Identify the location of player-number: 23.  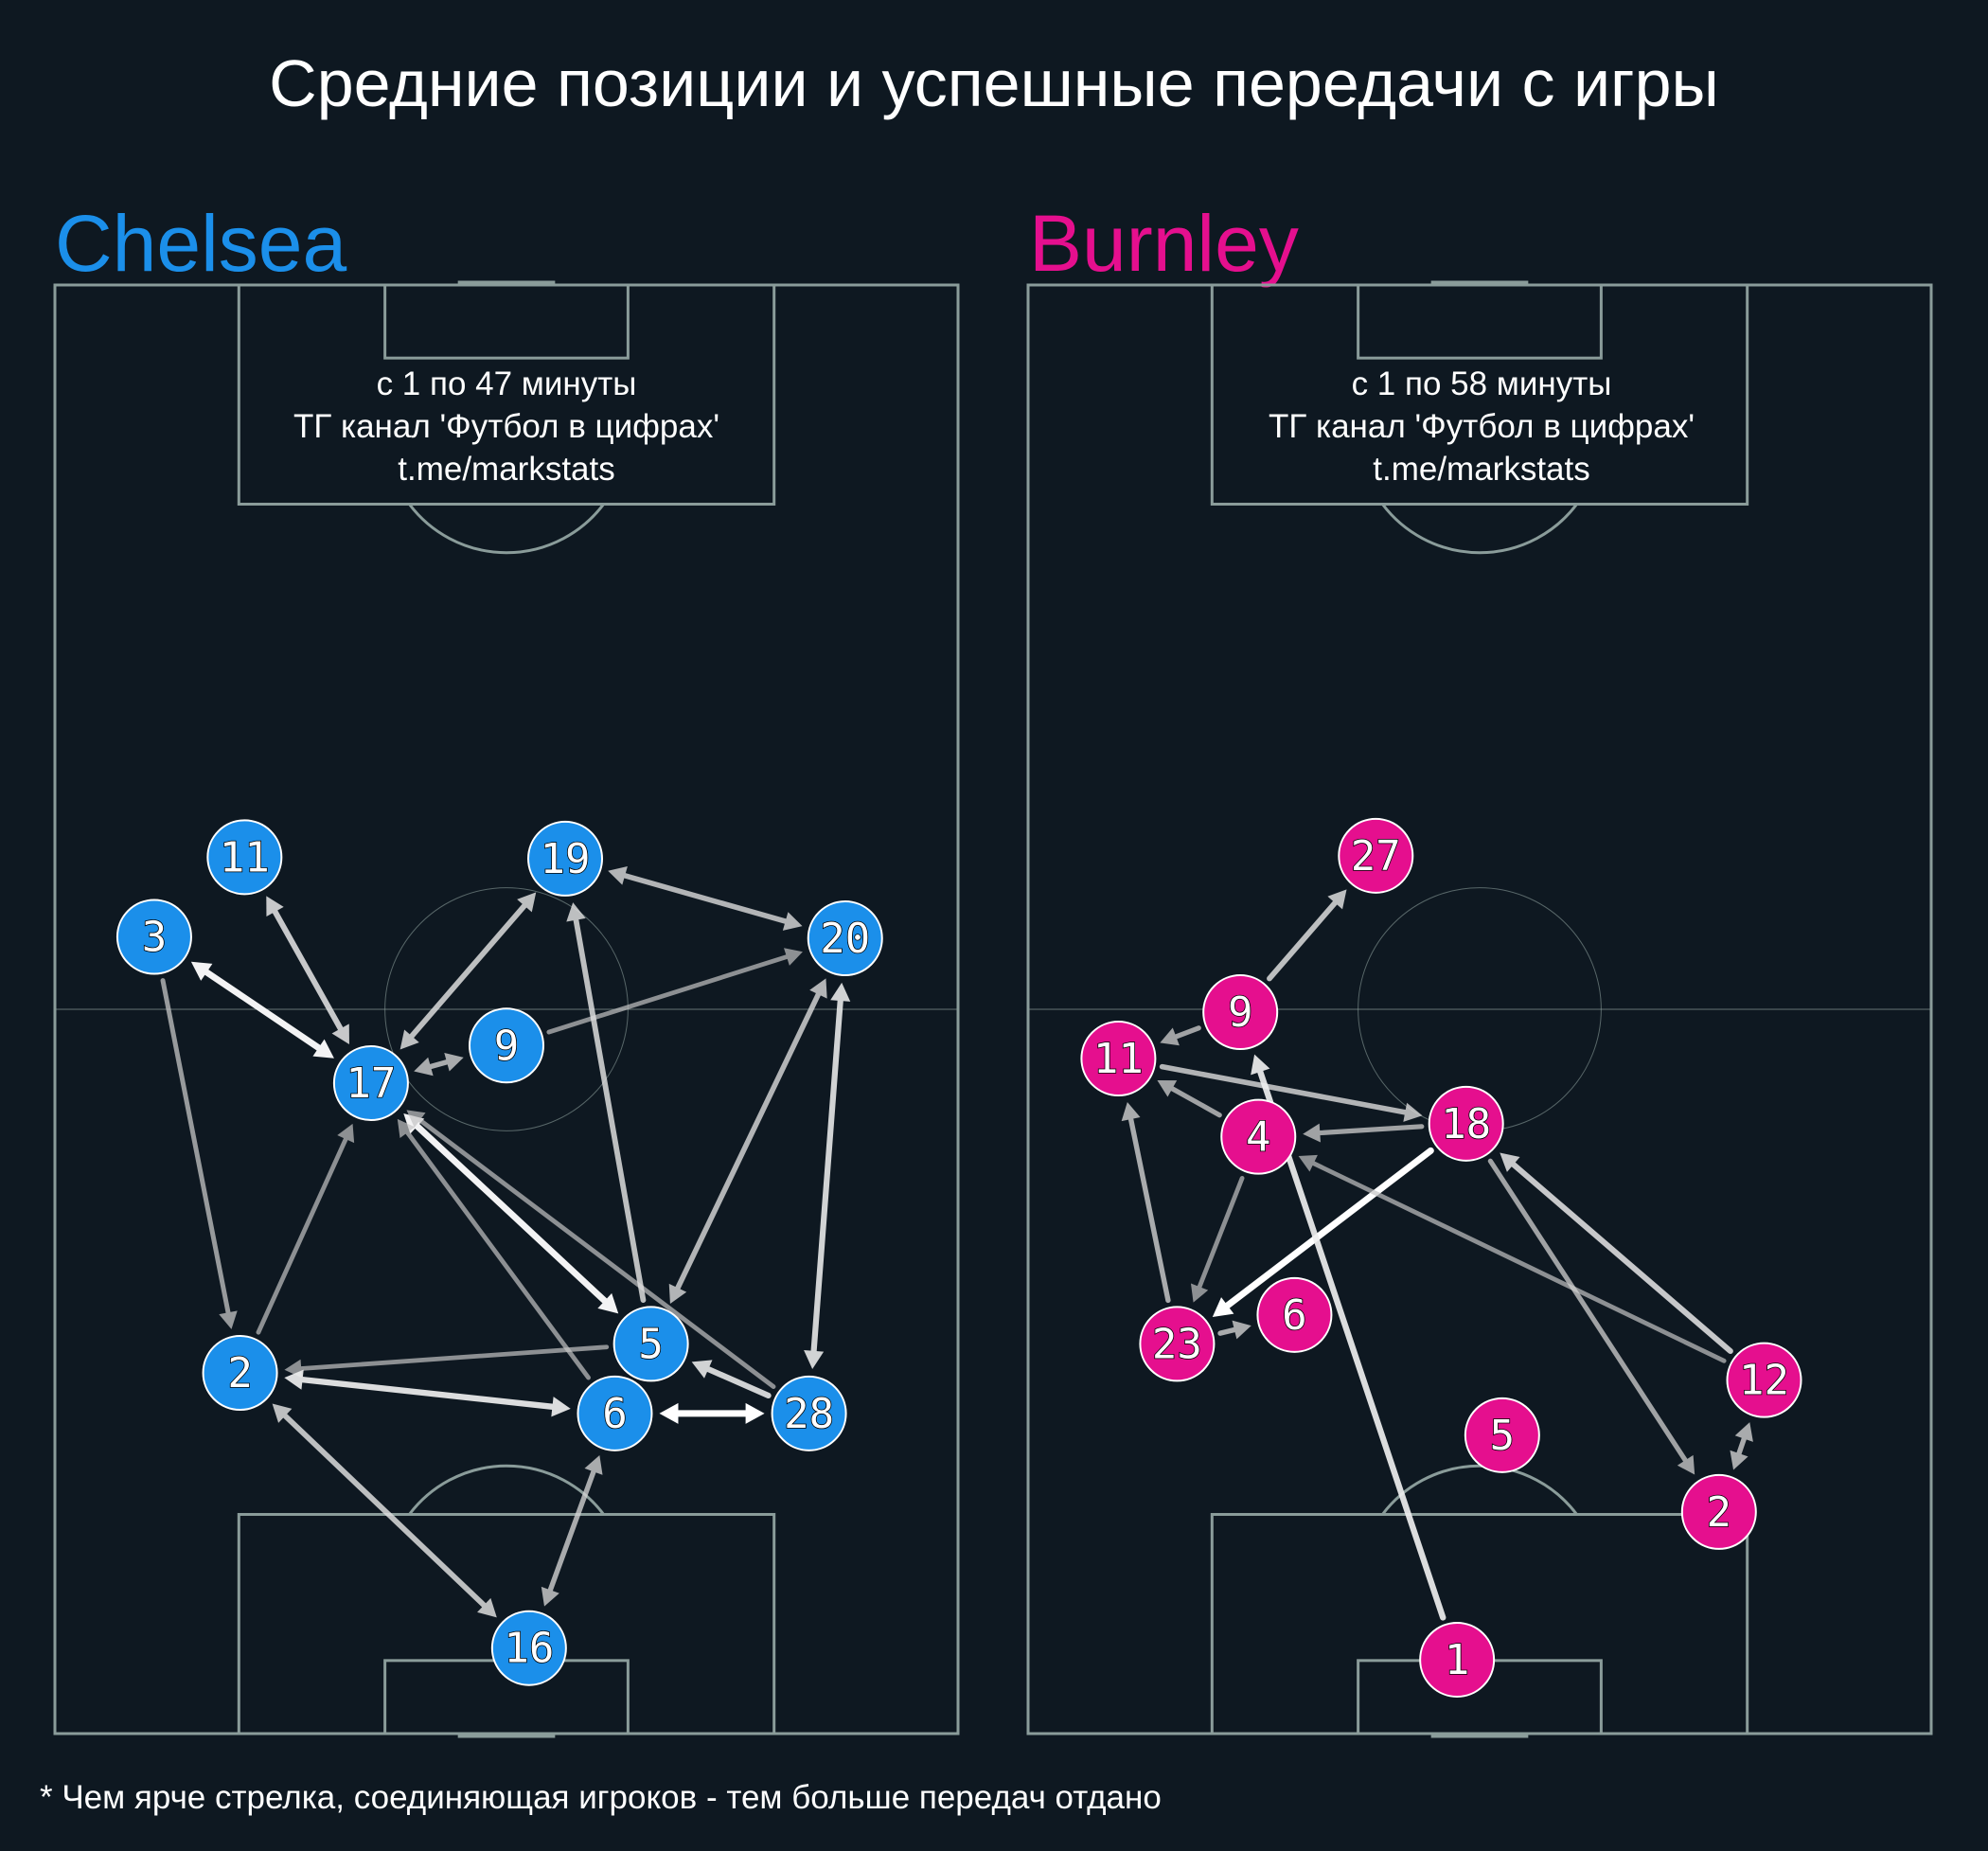
(1177, 1344).